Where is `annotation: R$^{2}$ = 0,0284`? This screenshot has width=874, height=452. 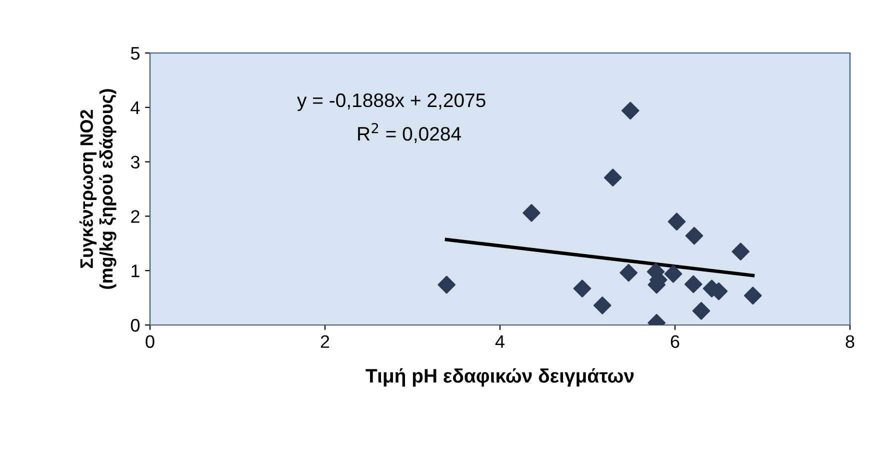
annotation: R$^{2}$ = 0,0284 is located at coordinates (409, 133).